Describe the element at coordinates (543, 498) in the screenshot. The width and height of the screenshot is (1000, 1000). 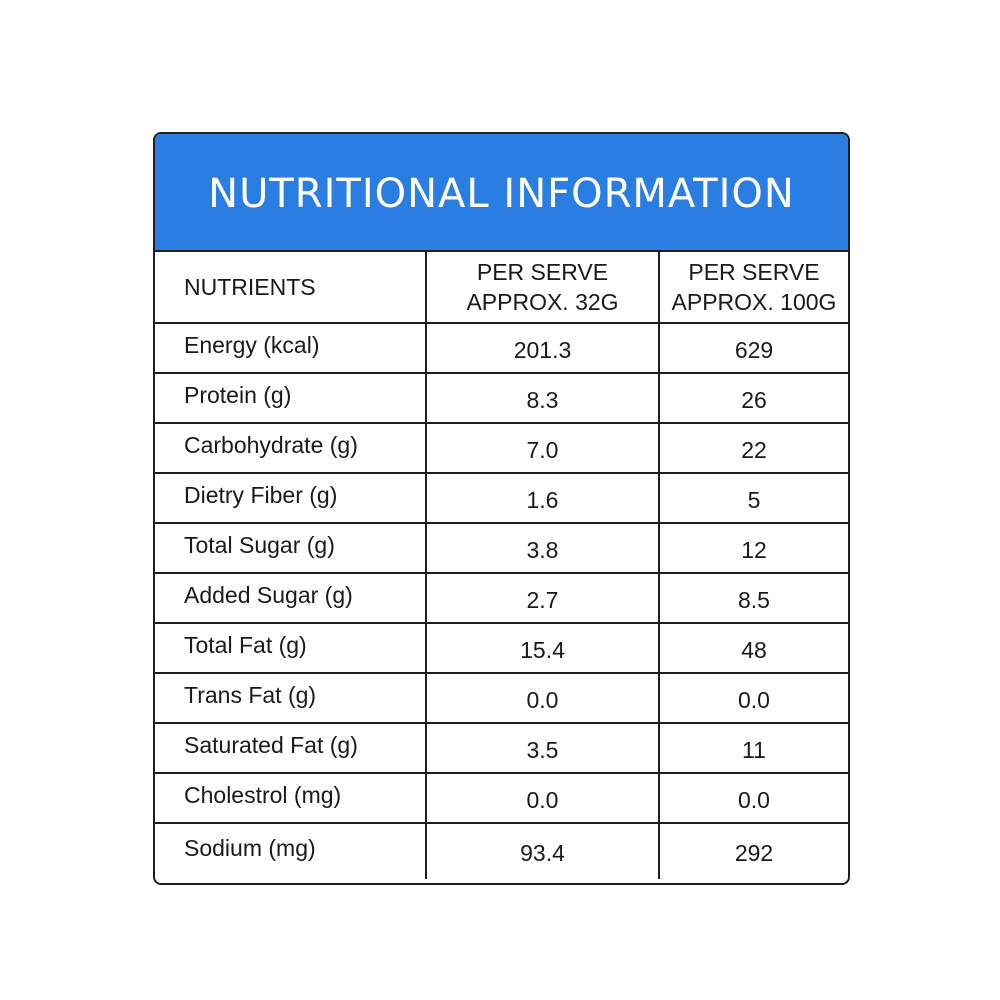
I see `value-per-32g: 1.6` at that location.